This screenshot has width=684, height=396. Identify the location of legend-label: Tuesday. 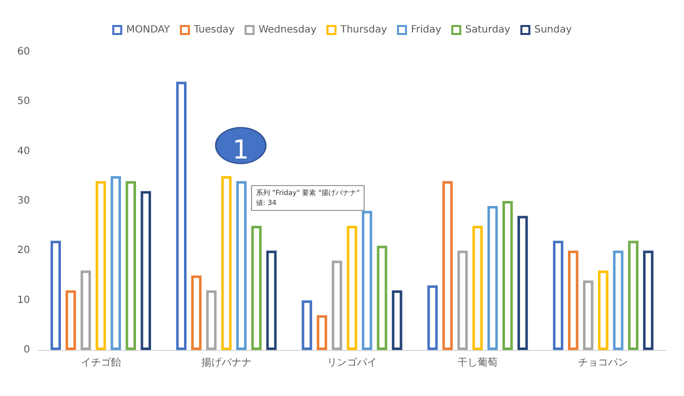
(213, 30).